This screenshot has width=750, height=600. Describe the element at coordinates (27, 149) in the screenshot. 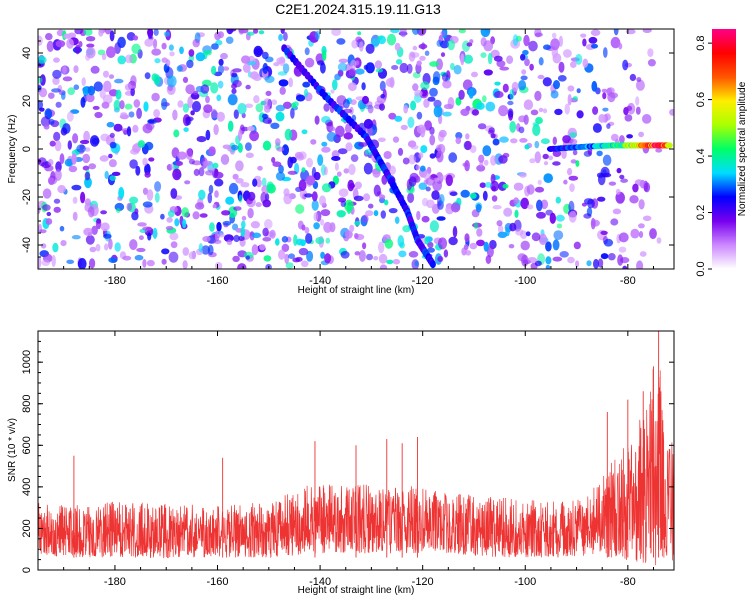

I see `spectrogram-y-tick-label: 0` at that location.